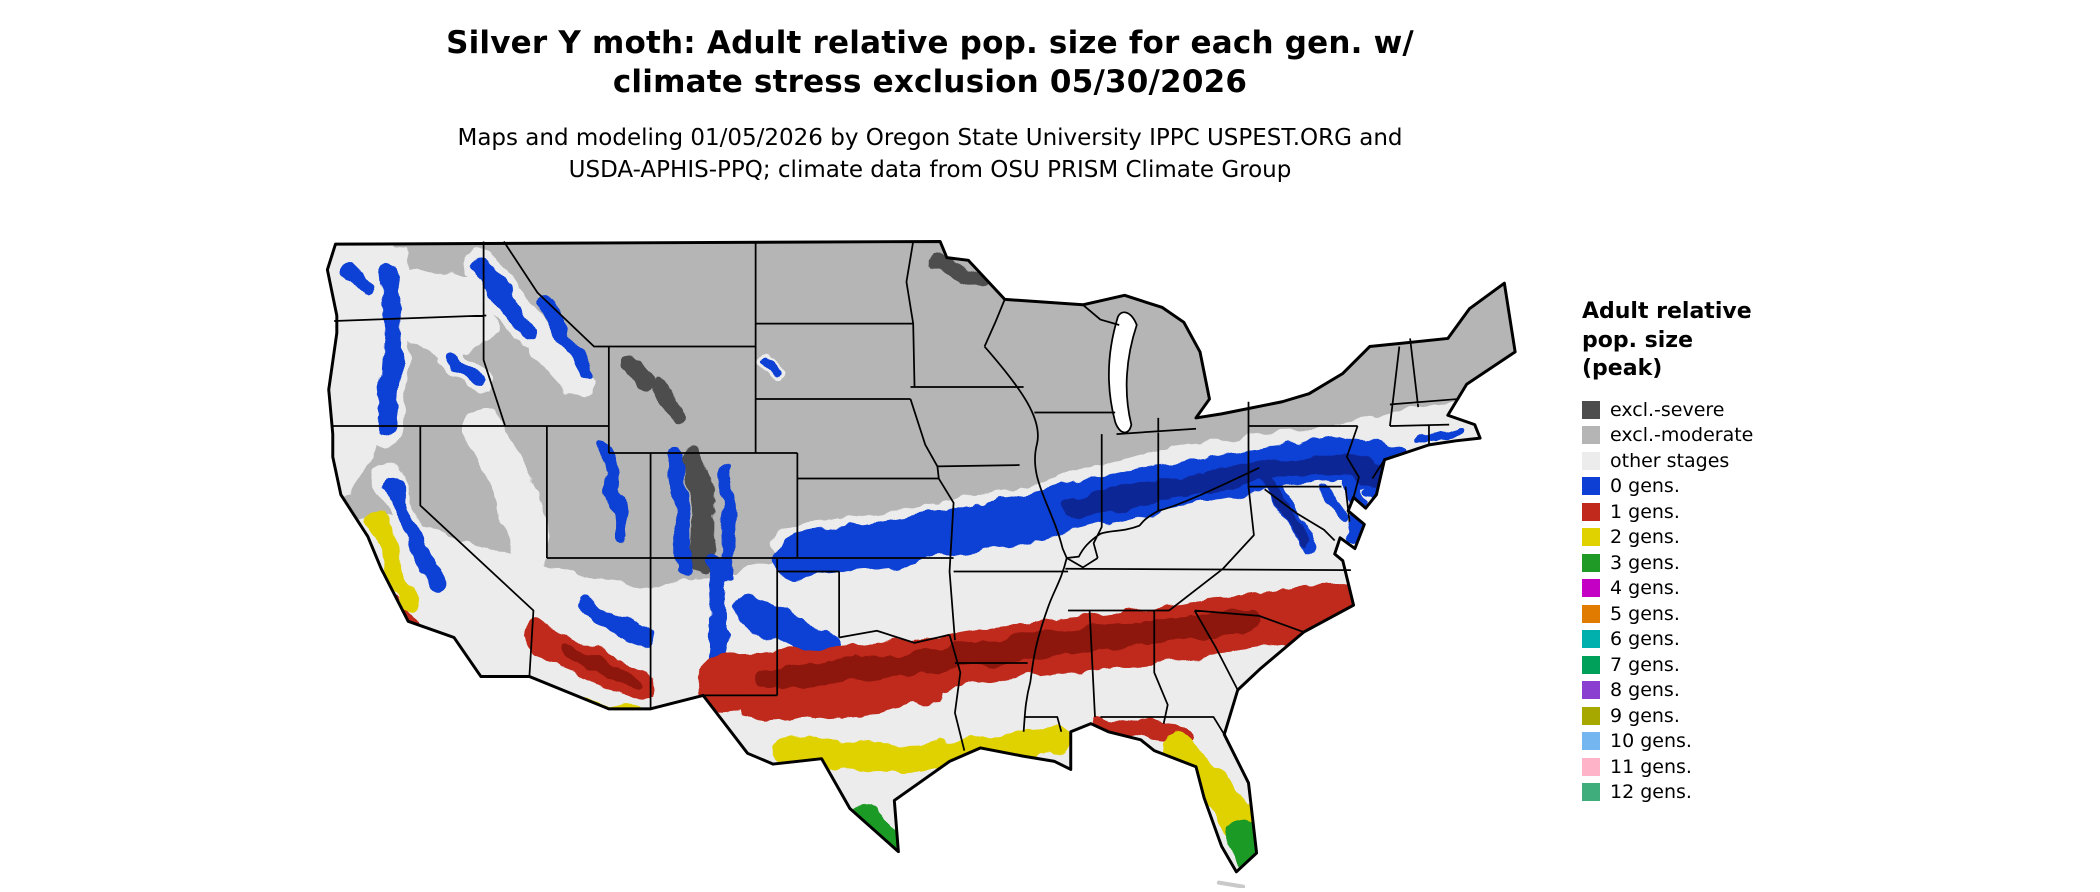 The image size is (2100, 892). I want to click on legend-label: excl.-severe, so click(1667, 409).